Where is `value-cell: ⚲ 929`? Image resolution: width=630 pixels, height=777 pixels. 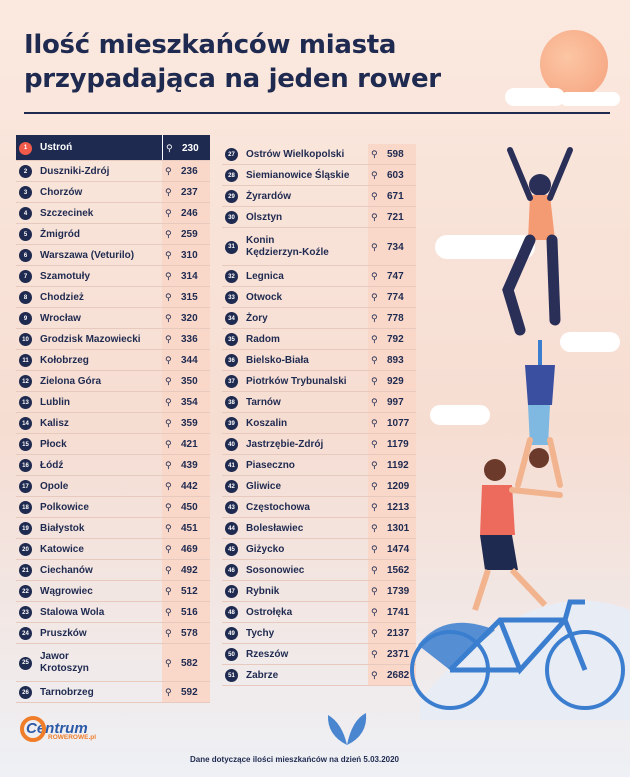
value-cell: ⚲ 929 is located at coordinates (392, 381).